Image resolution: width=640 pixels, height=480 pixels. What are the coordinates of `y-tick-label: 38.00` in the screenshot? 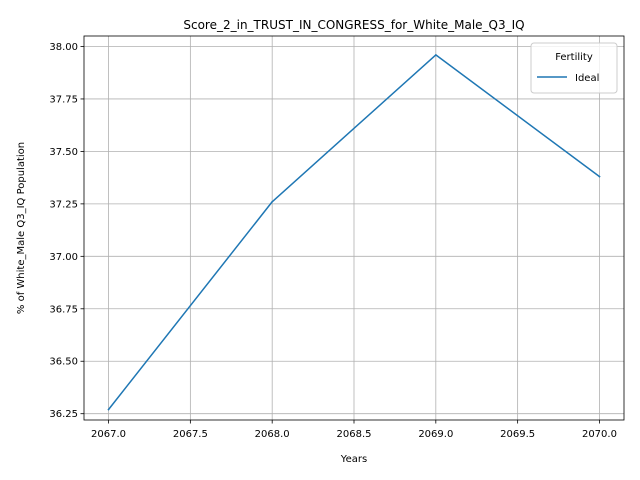 It's located at (63, 47).